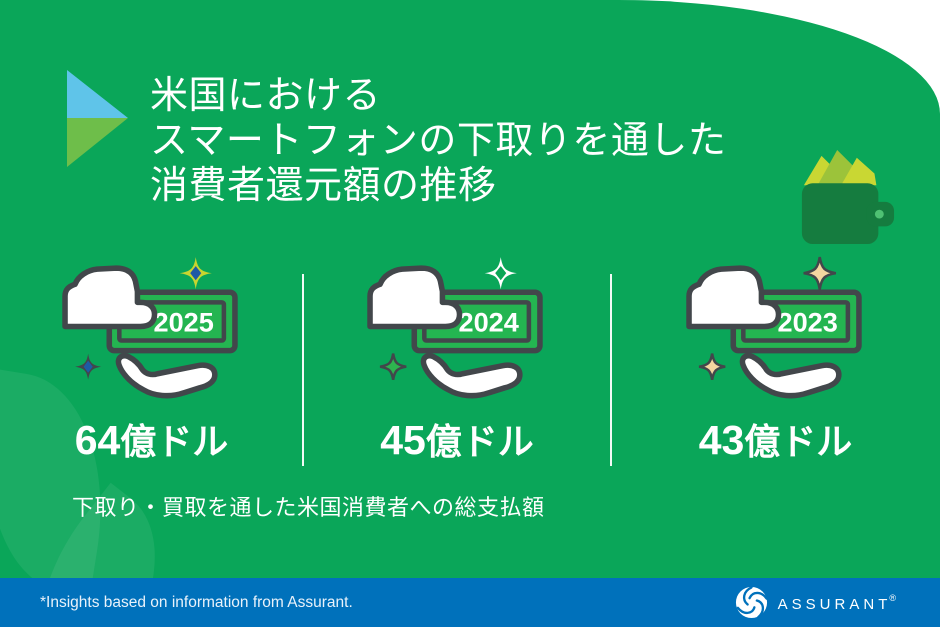 This screenshot has width=940, height=627. I want to click on title-line-2: スマートフォンの下取りを通した, so click(438, 141).